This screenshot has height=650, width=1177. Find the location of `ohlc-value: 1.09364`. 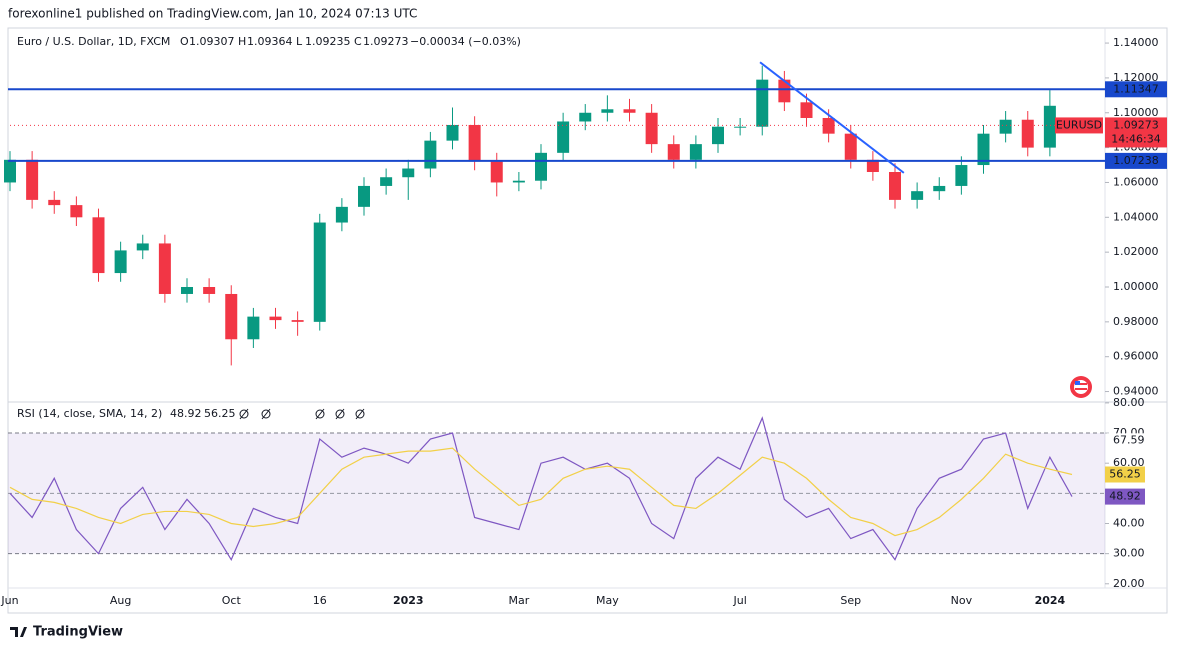

ohlc-value: 1.09364 is located at coordinates (270, 41).